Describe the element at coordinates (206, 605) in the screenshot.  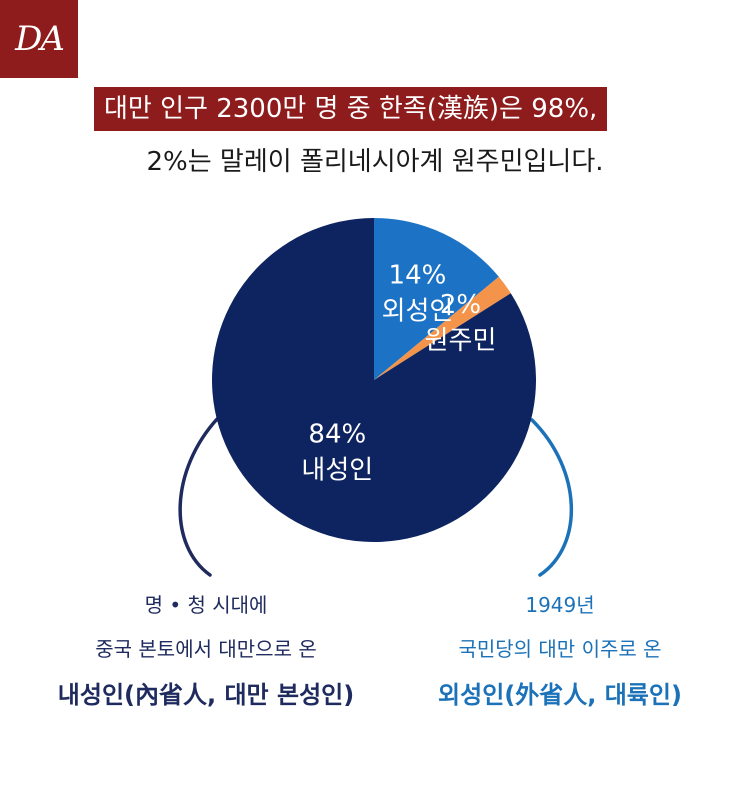
I see `caption-left-line-1: 명 • 청 시대에` at that location.